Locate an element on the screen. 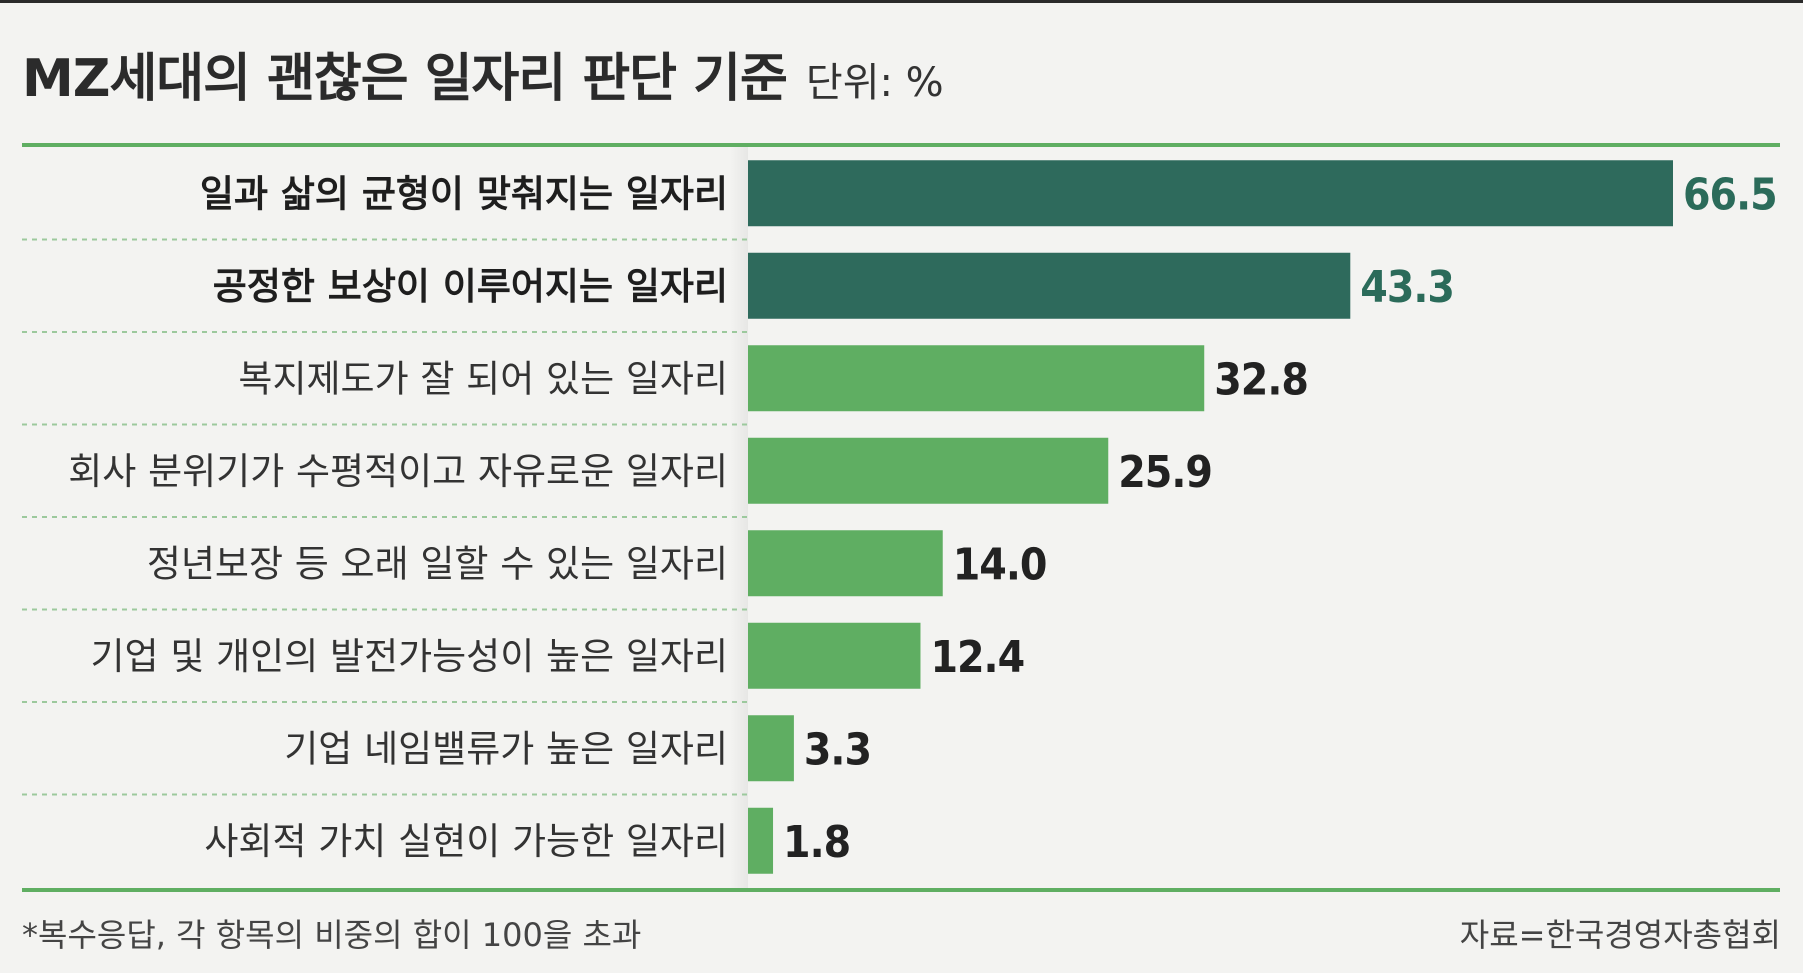  value-label: 14.0 is located at coordinates (1000, 564).